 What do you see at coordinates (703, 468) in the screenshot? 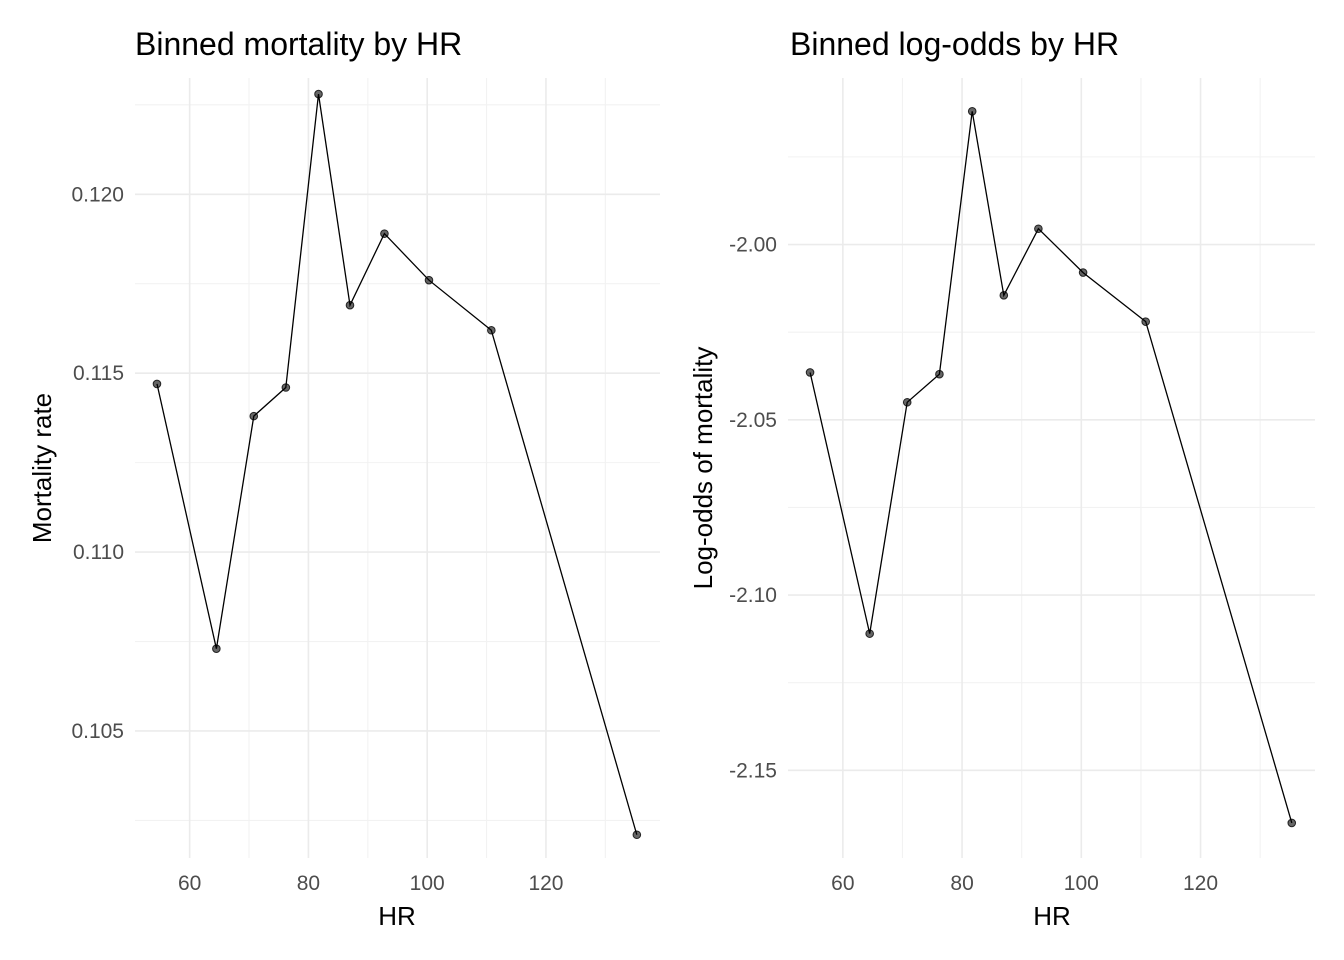
I see `y-axis-title: Log-odds of mortality` at bounding box center [703, 468].